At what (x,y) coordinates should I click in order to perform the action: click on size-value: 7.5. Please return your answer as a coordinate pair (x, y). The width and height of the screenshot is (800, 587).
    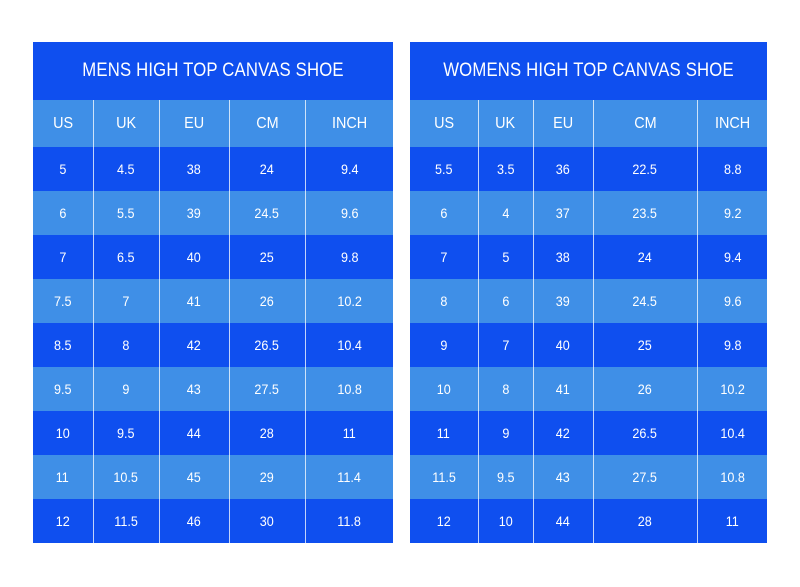
    Looking at the image, I should click on (62, 301).